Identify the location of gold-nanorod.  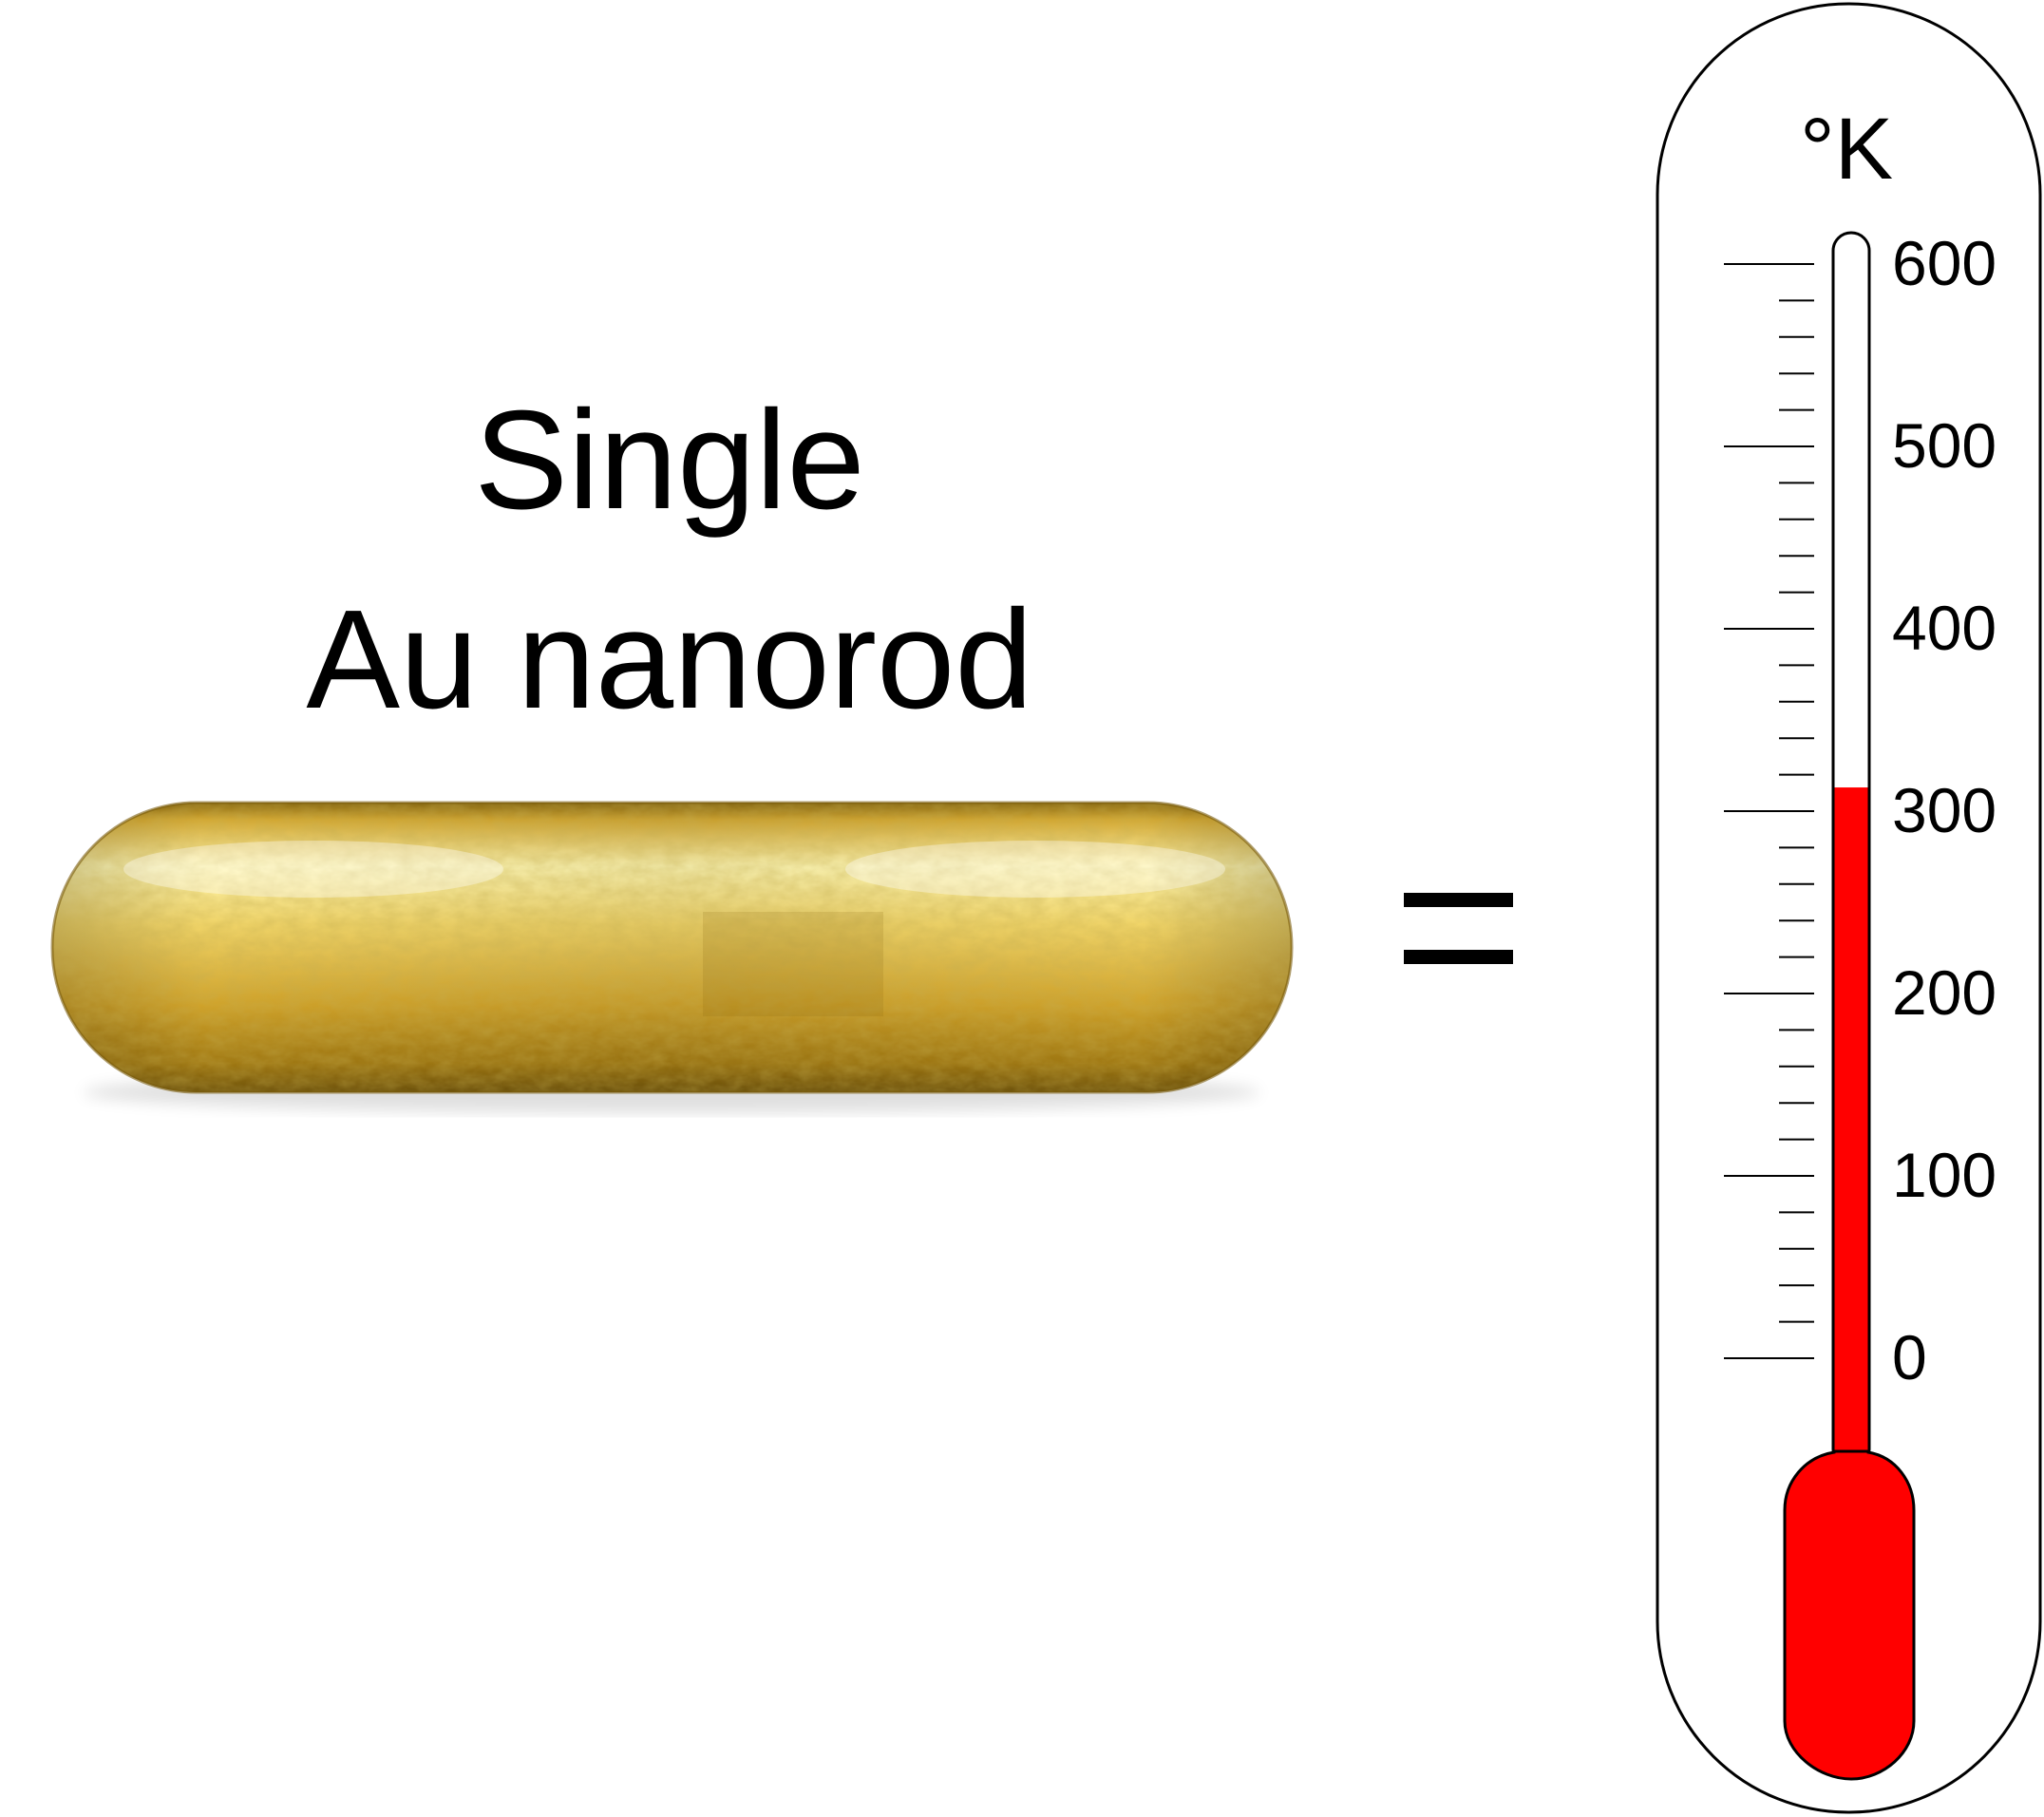
(672, 957).